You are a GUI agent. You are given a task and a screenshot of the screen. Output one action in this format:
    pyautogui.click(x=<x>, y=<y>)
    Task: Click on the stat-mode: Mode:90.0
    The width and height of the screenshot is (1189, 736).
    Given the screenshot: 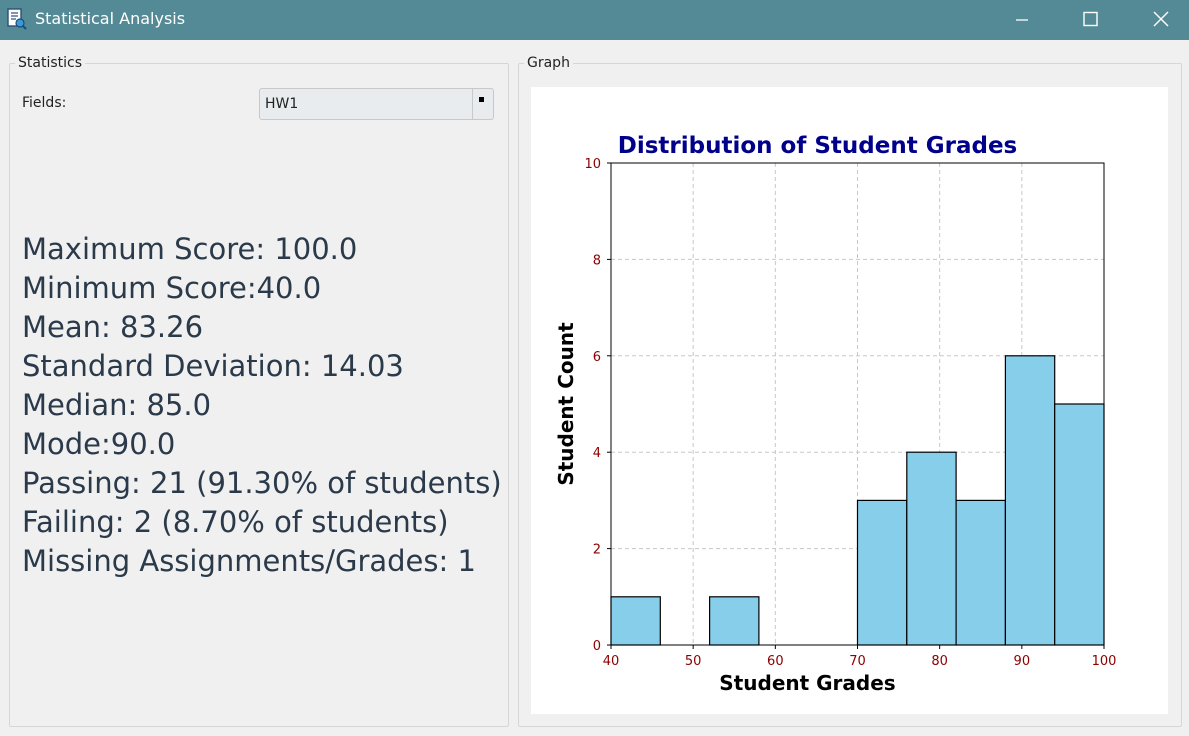 What is the action you would take?
    pyautogui.click(x=99, y=444)
    